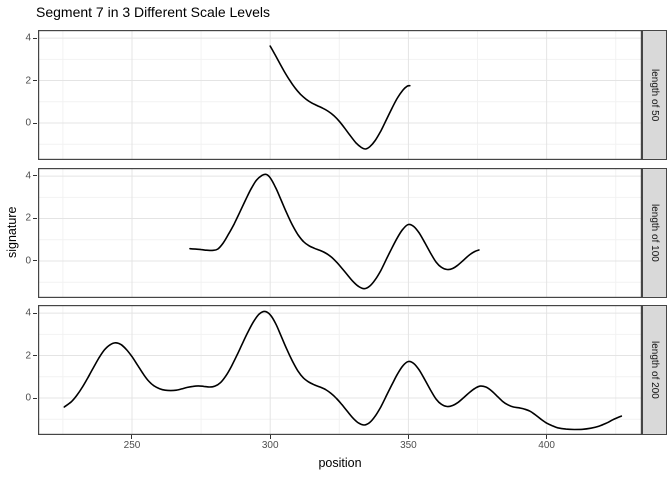 Image resolution: width=672 pixels, height=480 pixels. I want to click on facet-strip-label: length of 50, so click(654, 95).